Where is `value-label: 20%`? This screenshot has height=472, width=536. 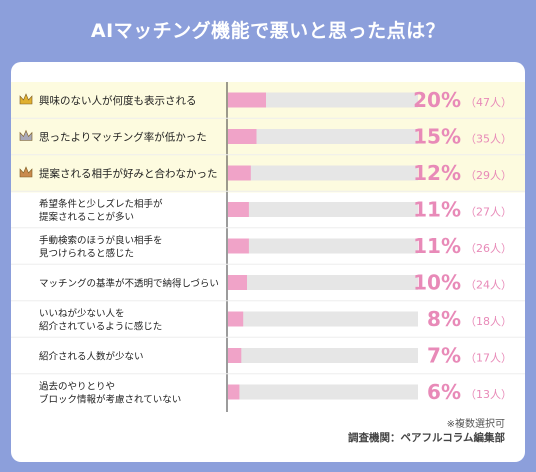 value-label: 20% is located at coordinates (437, 100).